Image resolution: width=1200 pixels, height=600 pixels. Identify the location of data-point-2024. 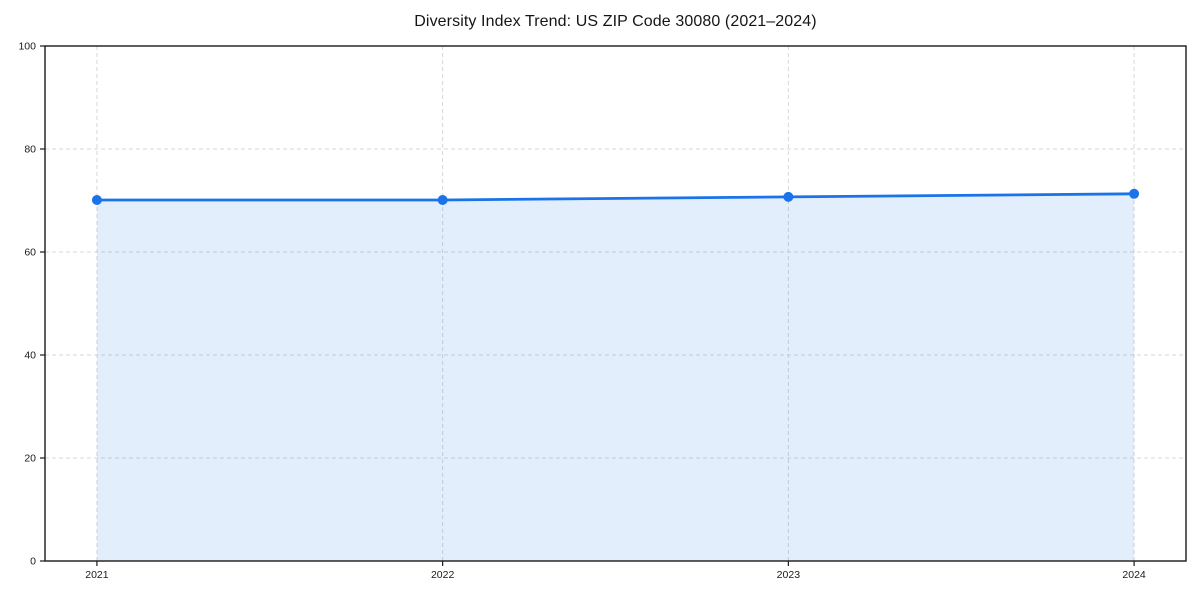
(1134, 193).